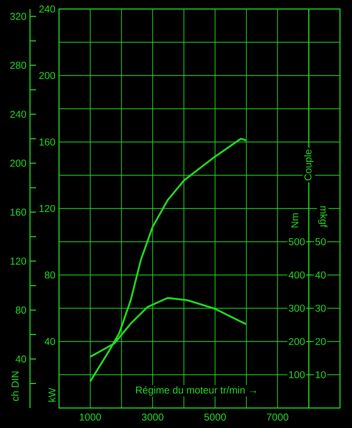 The width and height of the screenshot is (352, 428). What do you see at coordinates (294, 220) in the screenshot?
I see `y2-axis-title: Nm` at bounding box center [294, 220].